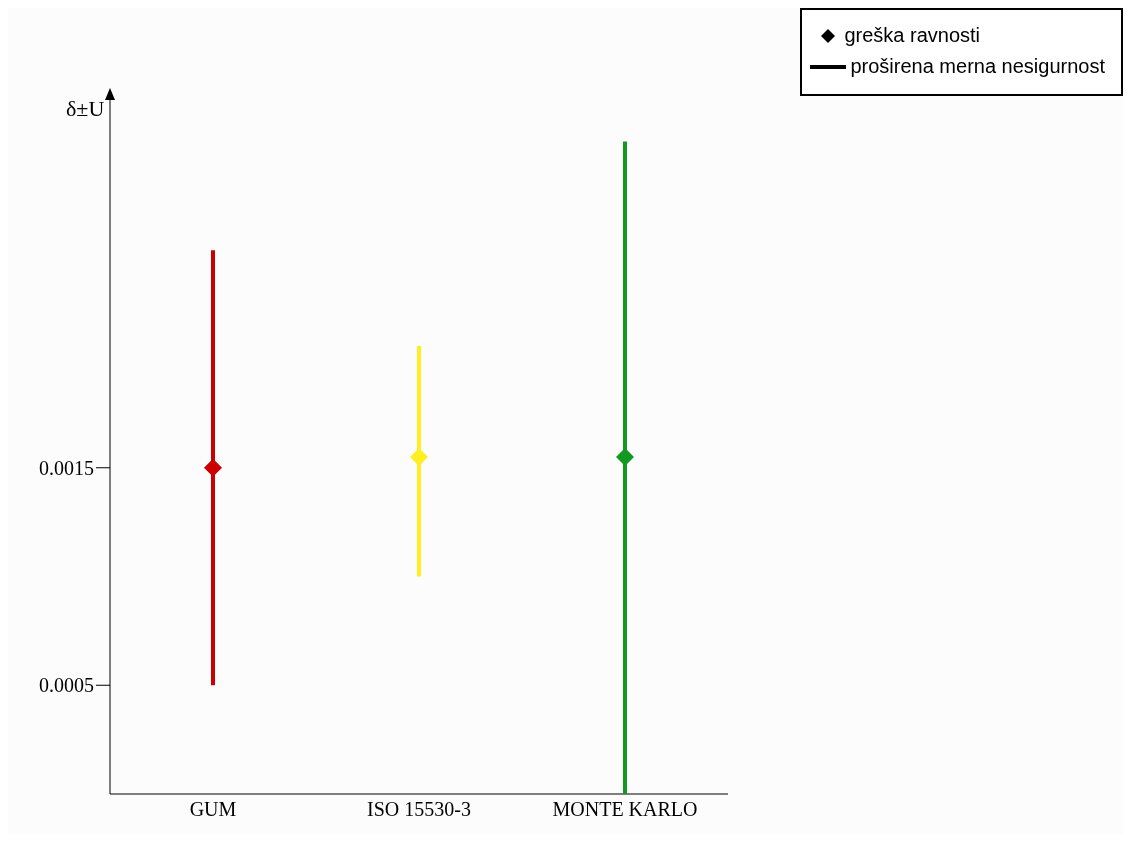 The height and width of the screenshot is (842, 1131). I want to click on y-tick-label: 0.0015, so click(66, 467).